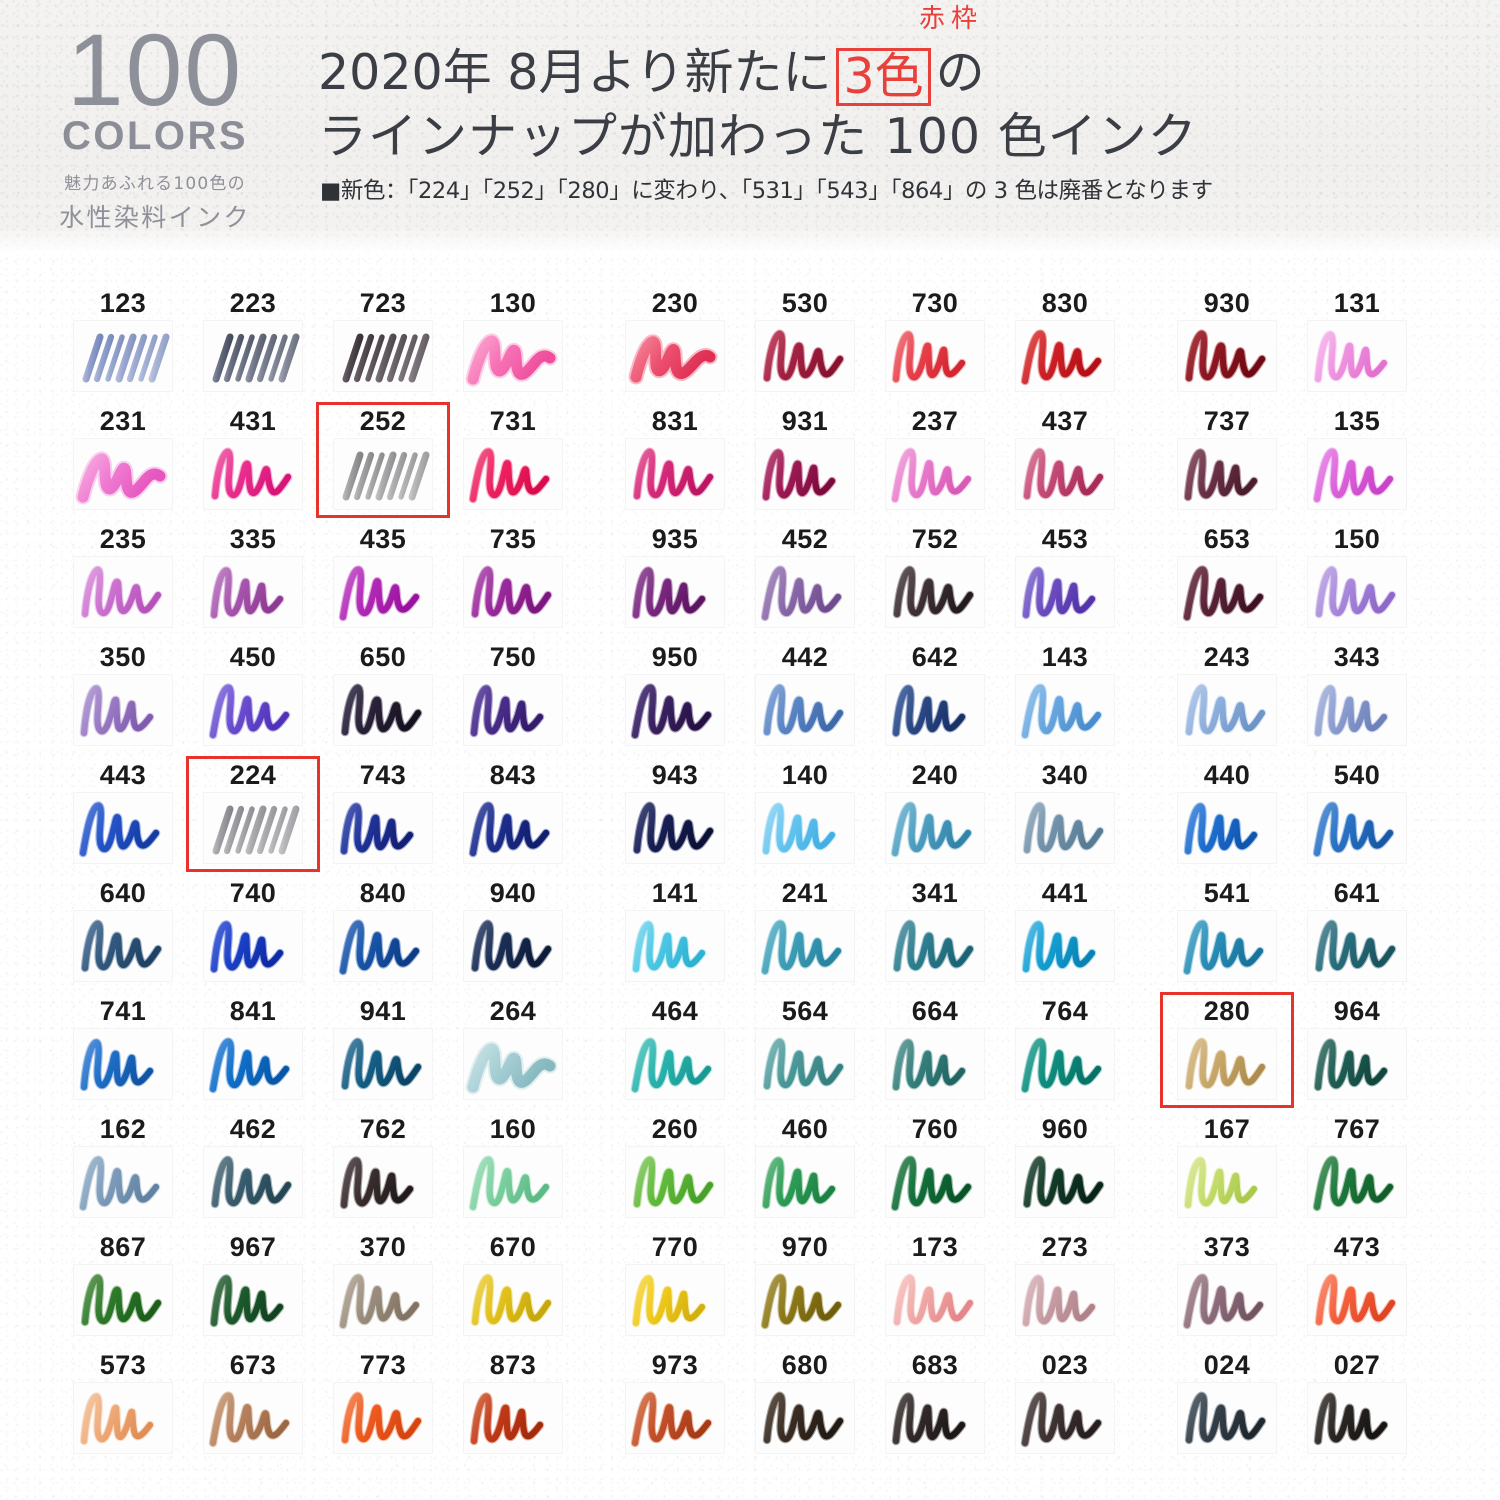  What do you see at coordinates (253, 463) in the screenshot?
I see `swatch-cell-431: 431` at bounding box center [253, 463].